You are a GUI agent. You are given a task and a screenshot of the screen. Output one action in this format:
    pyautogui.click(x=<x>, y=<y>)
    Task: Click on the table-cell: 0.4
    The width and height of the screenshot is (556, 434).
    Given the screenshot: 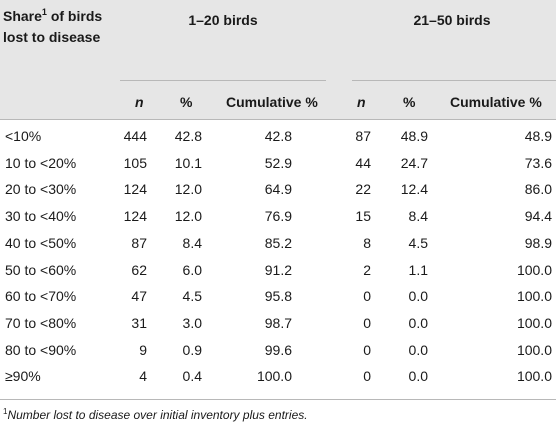 What is the action you would take?
    pyautogui.click(x=192, y=376)
    